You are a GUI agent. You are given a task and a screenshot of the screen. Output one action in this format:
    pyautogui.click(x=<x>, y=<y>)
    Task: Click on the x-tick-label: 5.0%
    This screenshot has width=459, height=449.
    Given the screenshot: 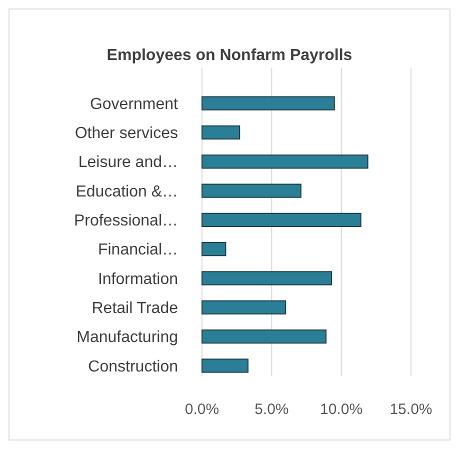 What is the action you would take?
    pyautogui.click(x=271, y=409)
    